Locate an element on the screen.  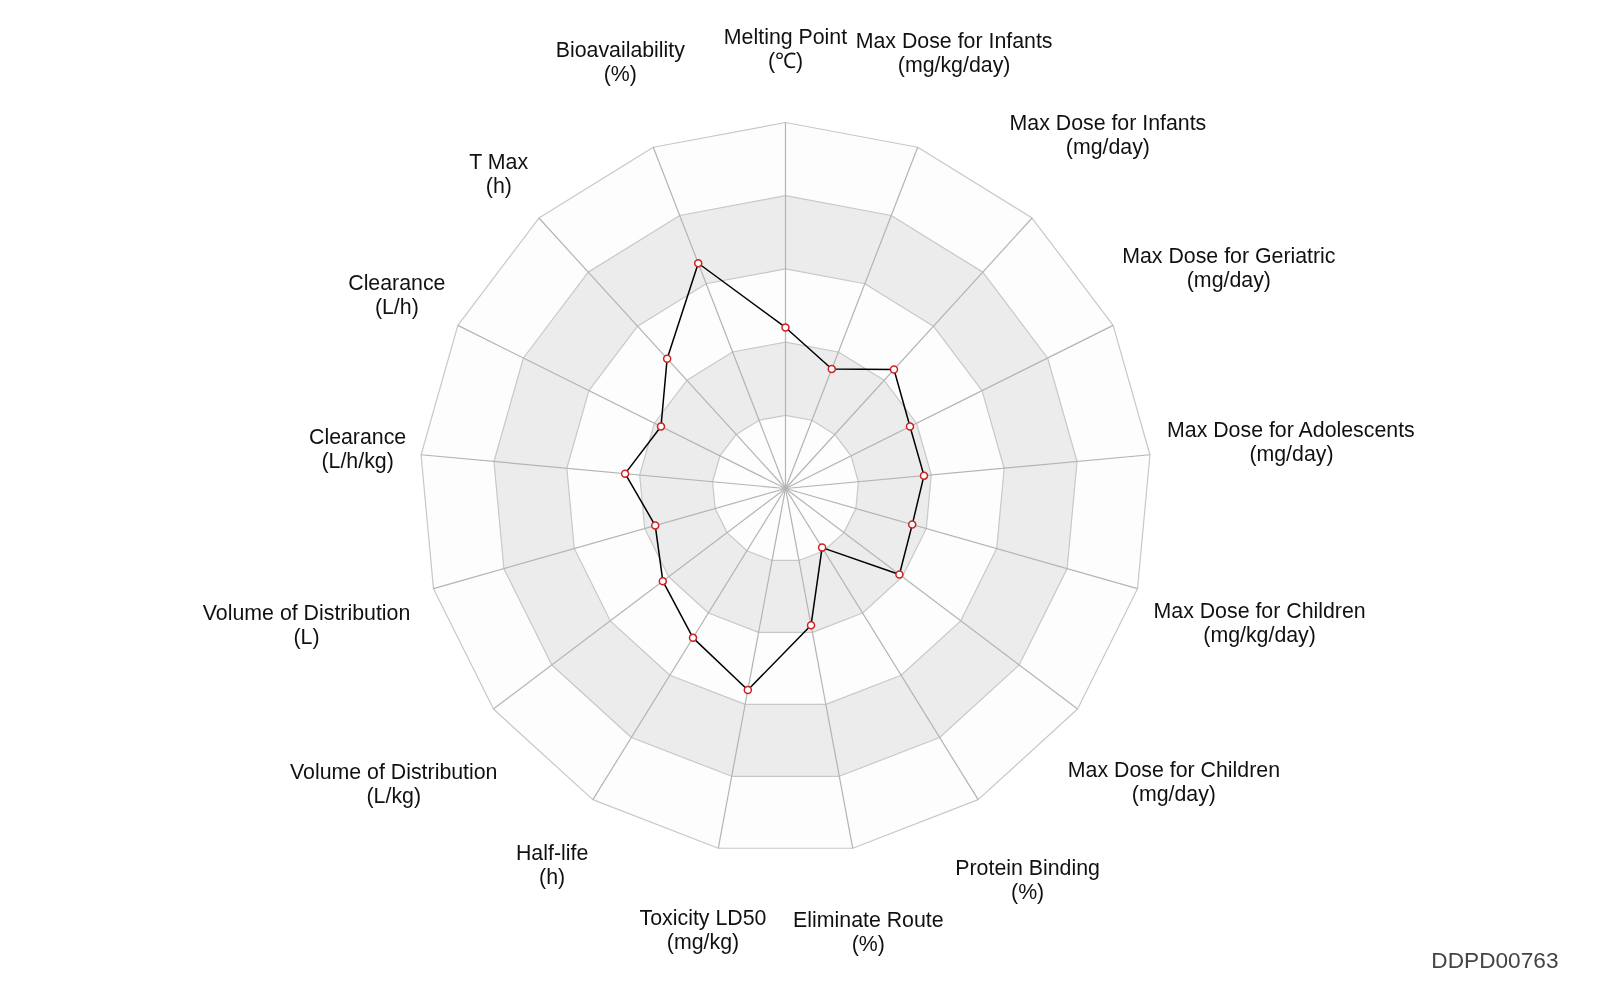
spoke-label: Toxicity LD50 (mg/kg) is located at coordinates (703, 929).